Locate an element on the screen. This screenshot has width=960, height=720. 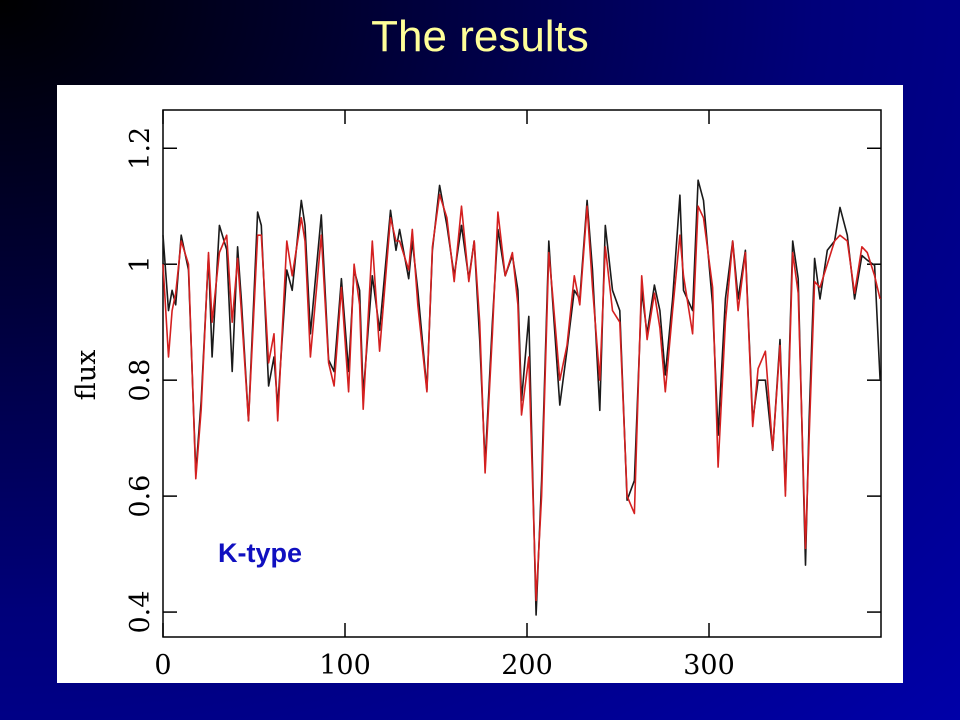
x-tick-label: 0 is located at coordinates (162, 665).